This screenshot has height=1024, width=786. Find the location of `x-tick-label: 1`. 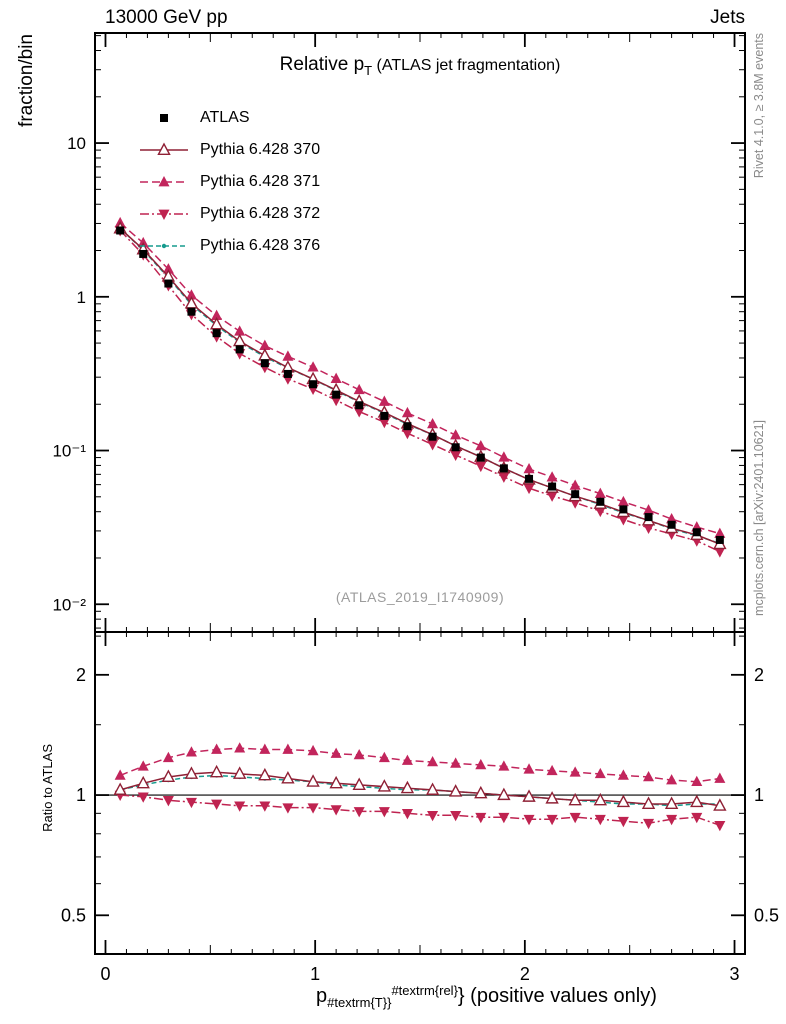

x-tick-label: 1 is located at coordinates (315, 974).